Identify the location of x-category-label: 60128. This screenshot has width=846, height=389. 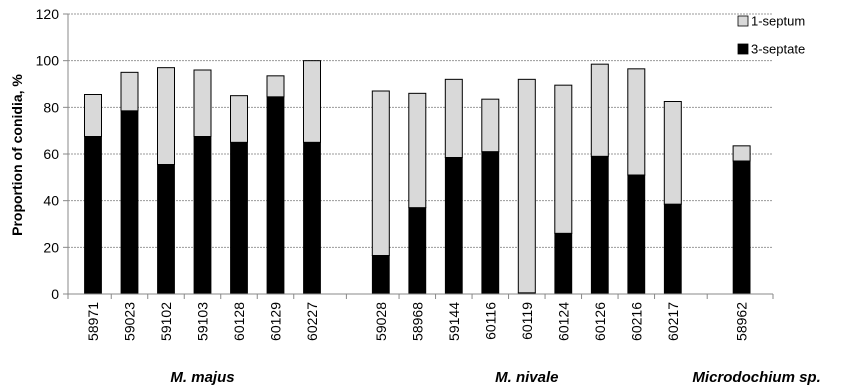
(239, 321).